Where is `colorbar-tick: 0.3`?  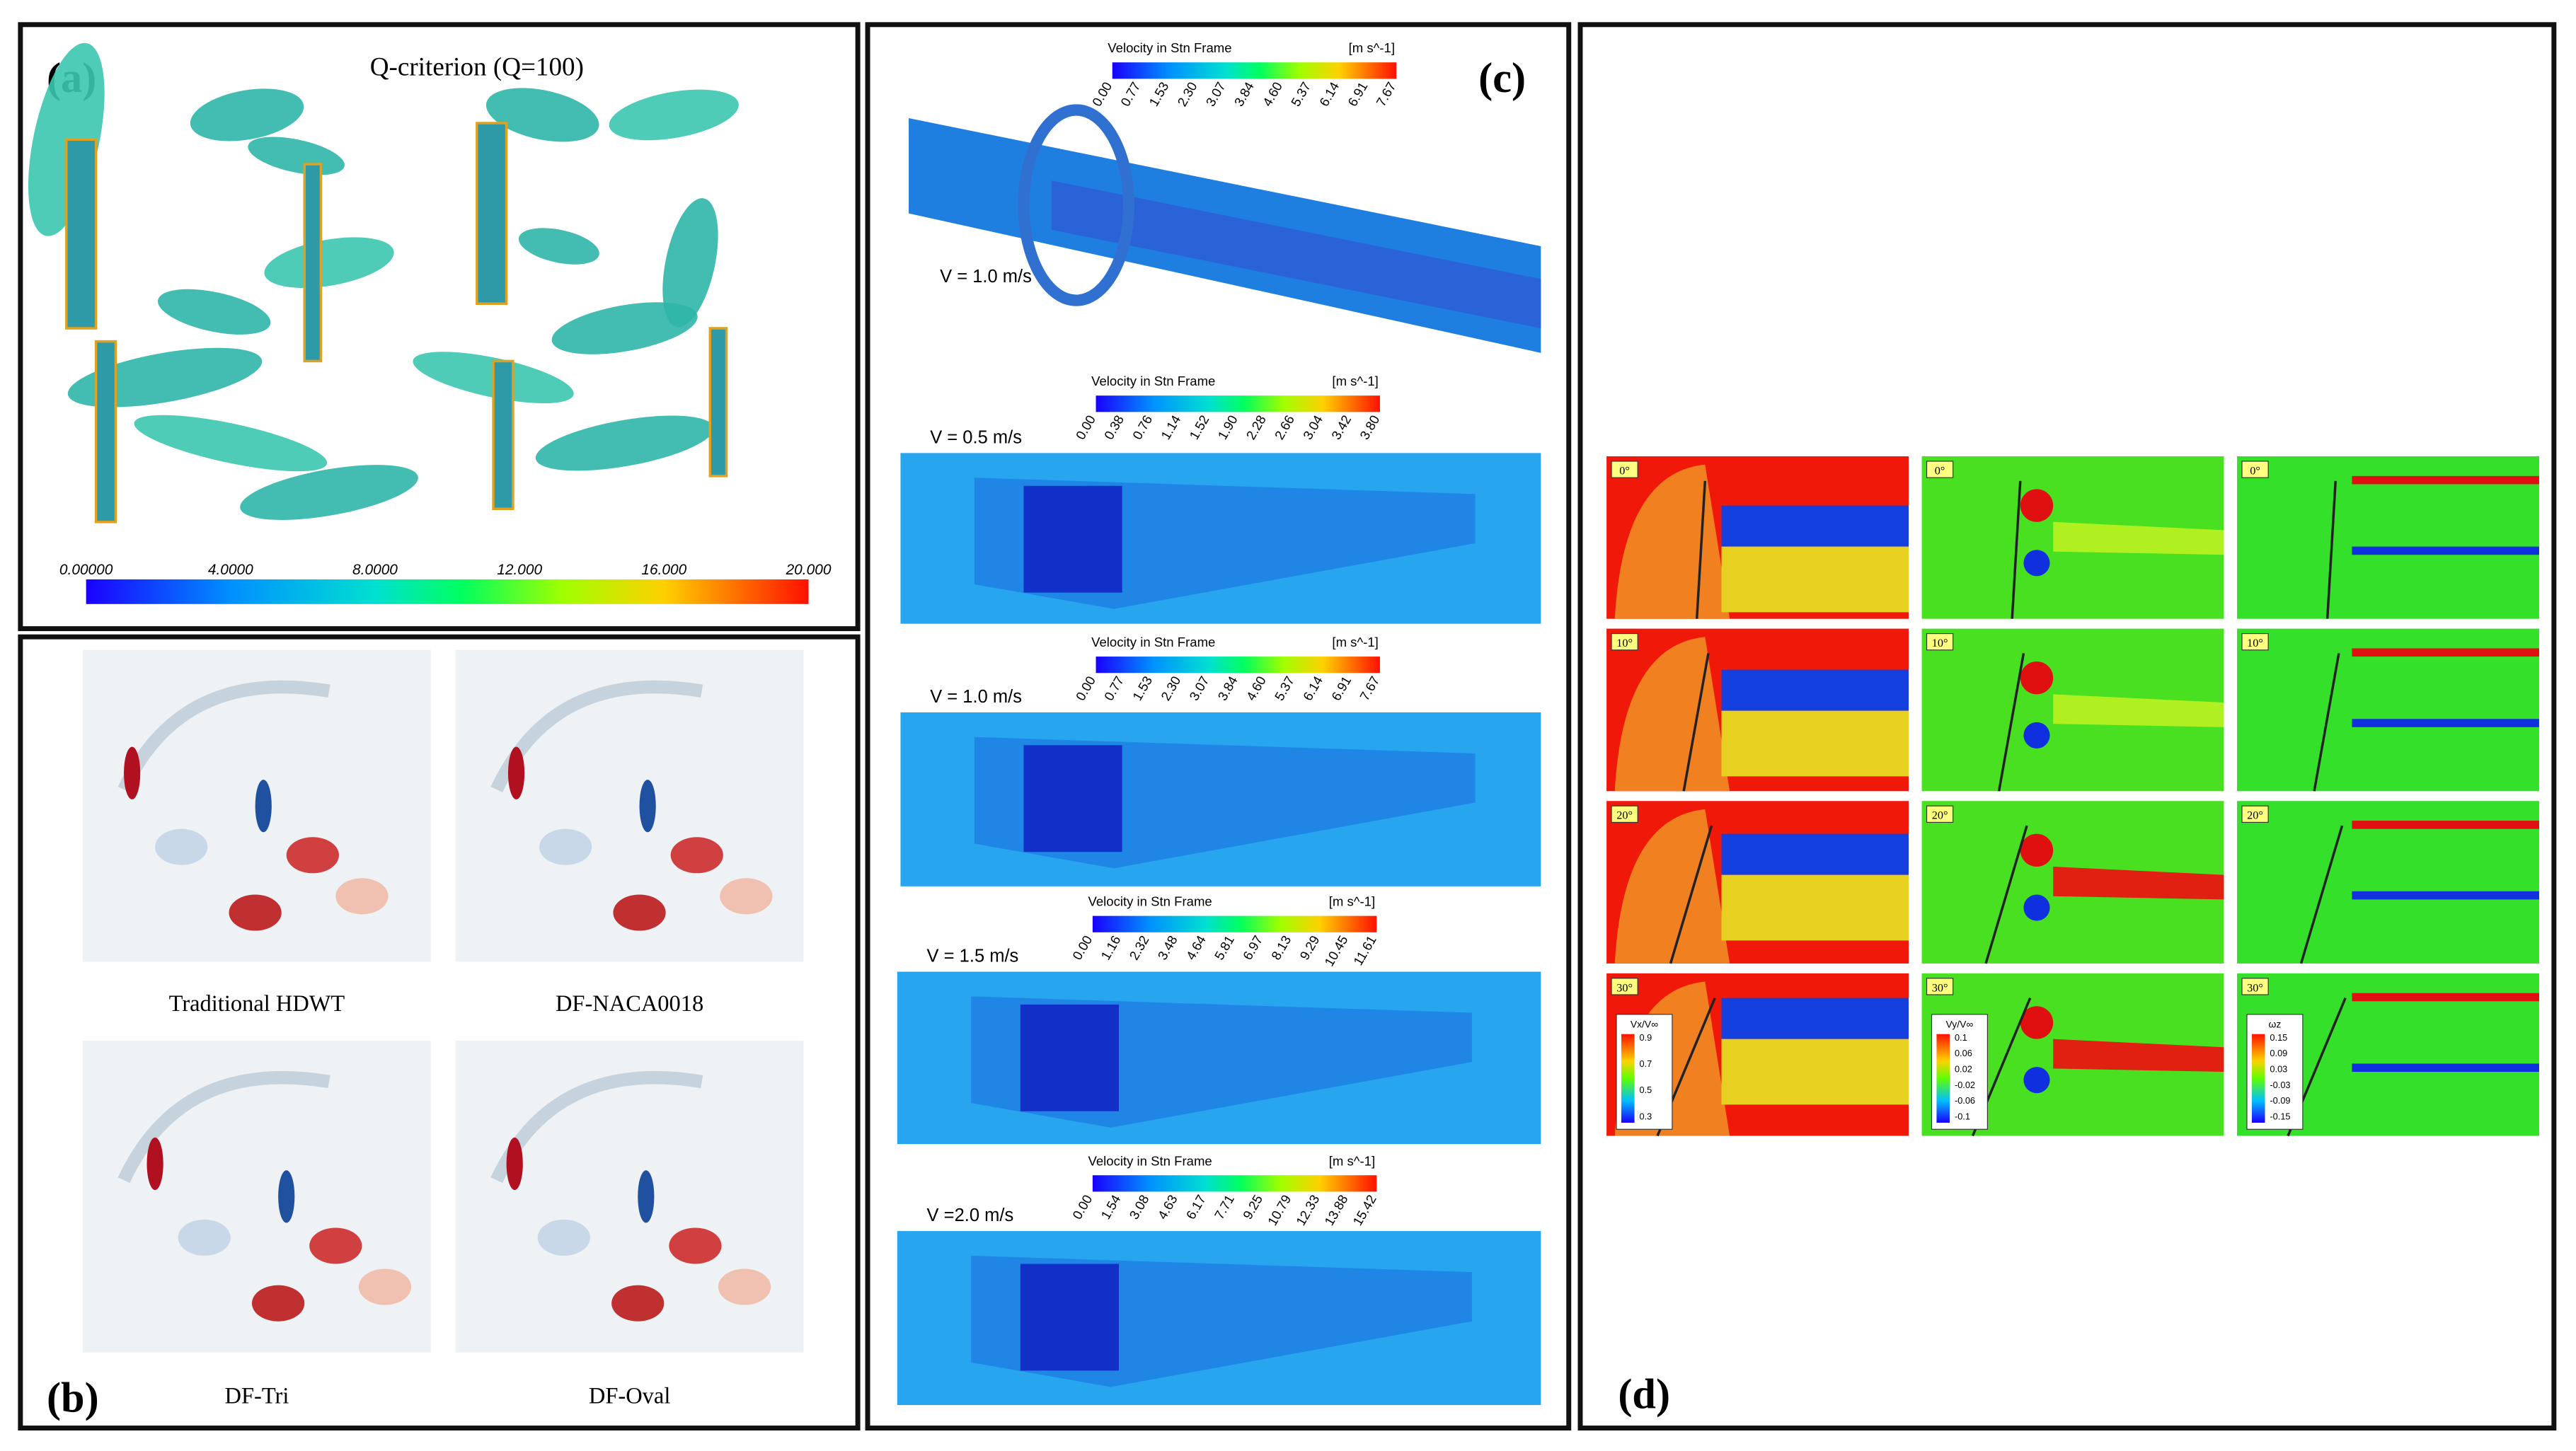 colorbar-tick: 0.3 is located at coordinates (1646, 1116).